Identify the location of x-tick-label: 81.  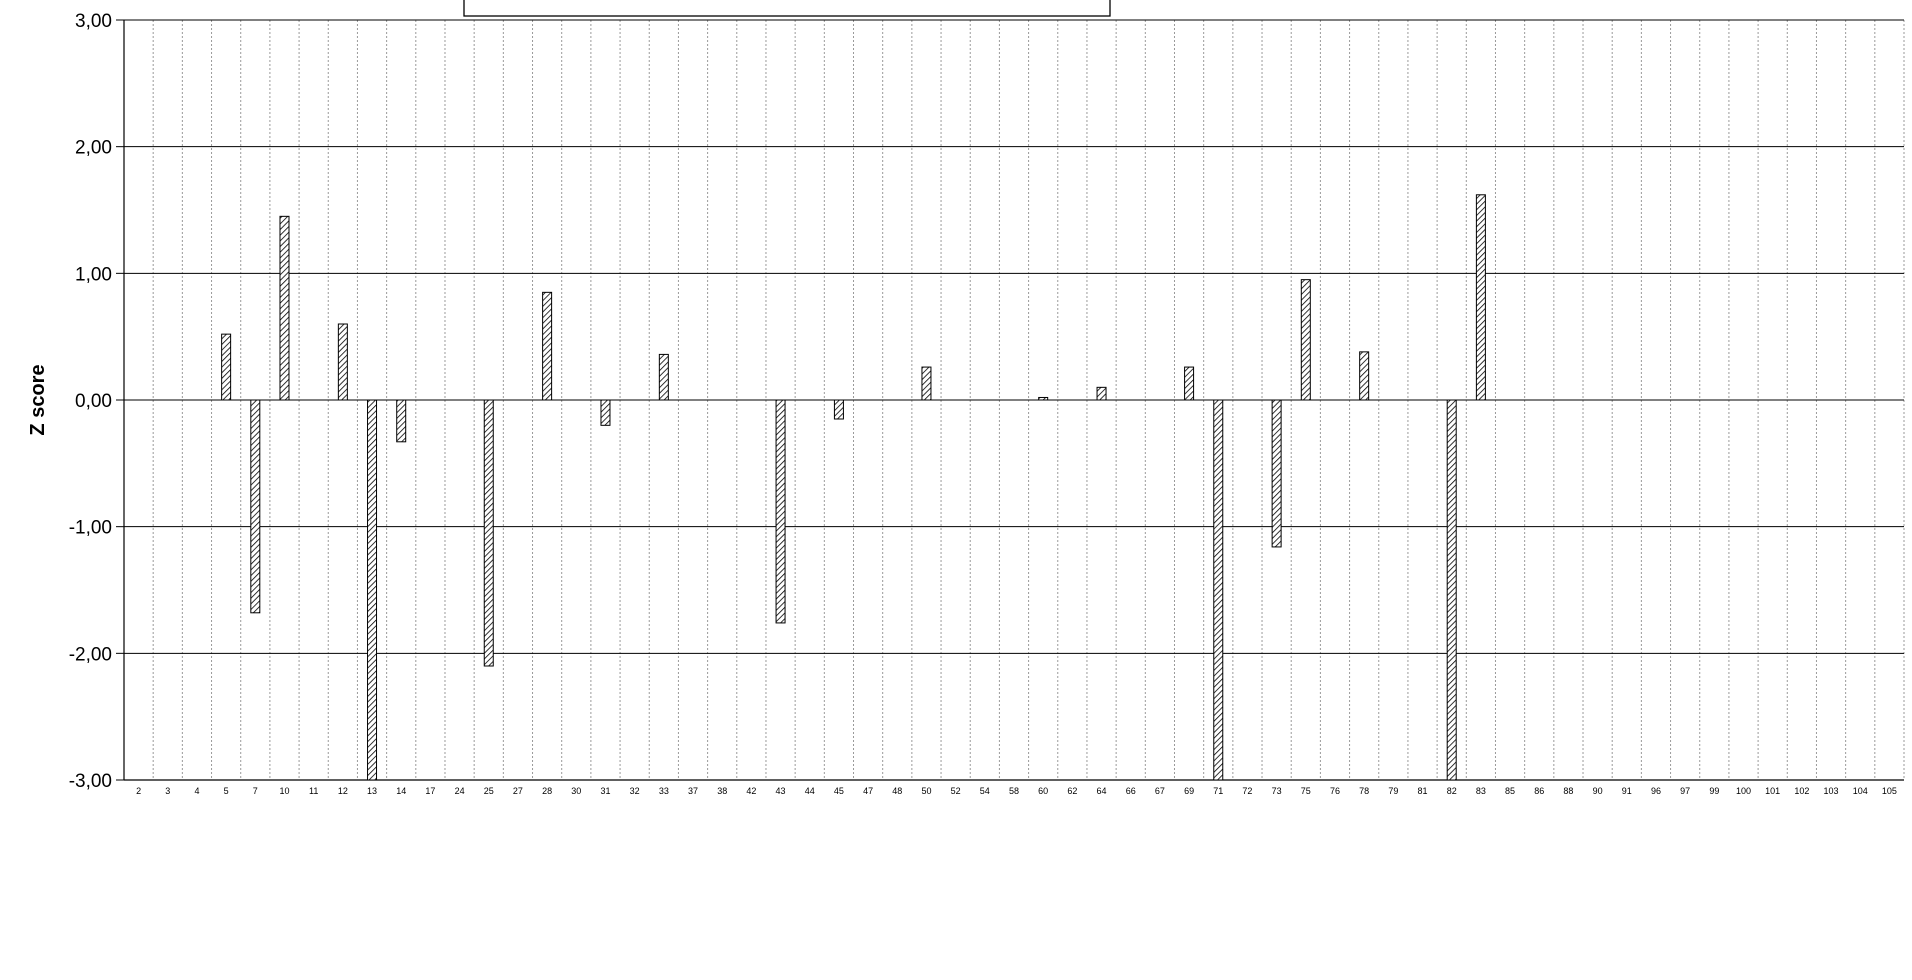
(1423, 791).